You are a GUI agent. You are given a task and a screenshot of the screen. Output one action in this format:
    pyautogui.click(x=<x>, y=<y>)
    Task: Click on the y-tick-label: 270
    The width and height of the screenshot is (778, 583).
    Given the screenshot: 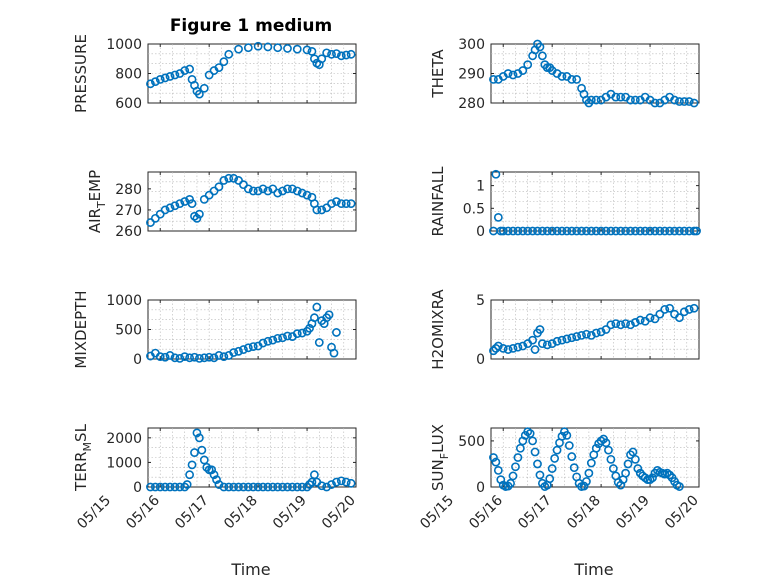 What is the action you would take?
    pyautogui.click(x=128, y=211)
    